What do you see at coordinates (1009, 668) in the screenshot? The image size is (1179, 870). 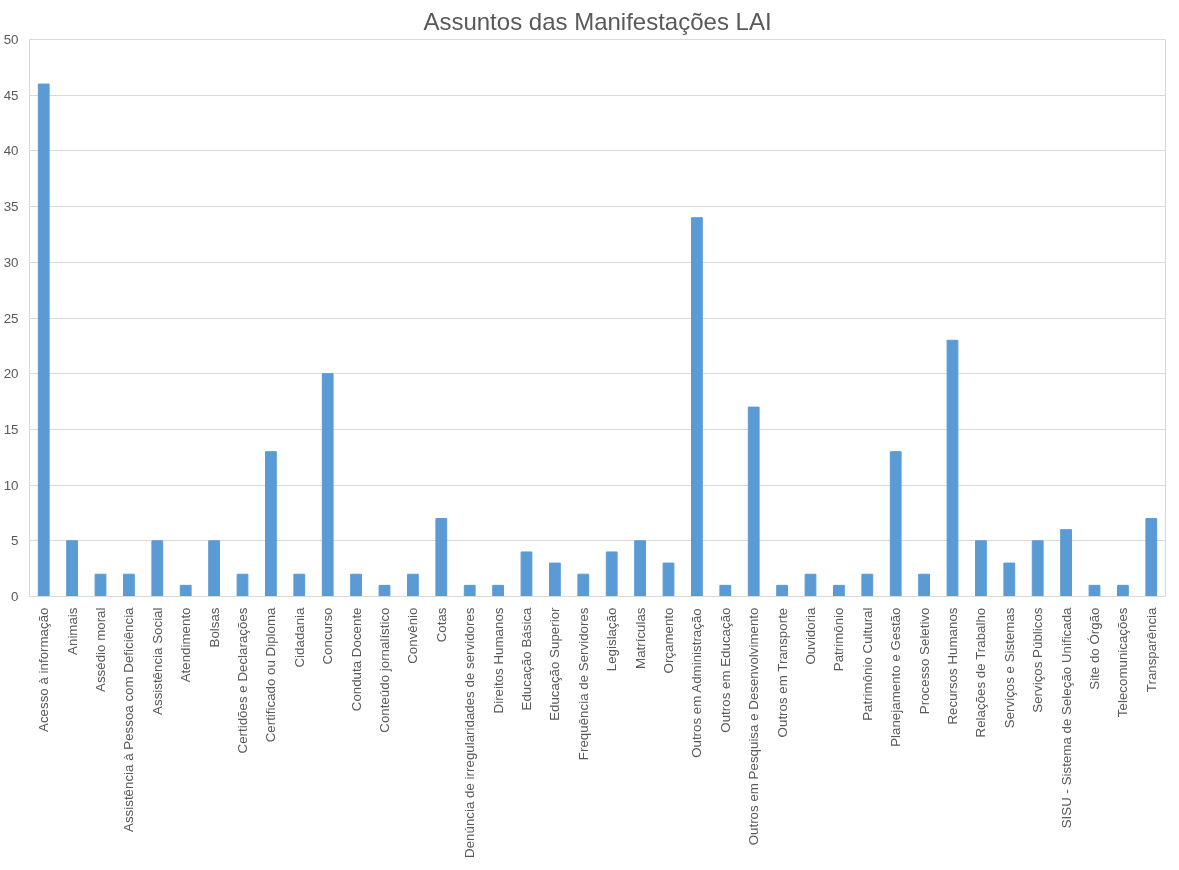 I see `x-tick-label: Serviços e Sistemas` at bounding box center [1009, 668].